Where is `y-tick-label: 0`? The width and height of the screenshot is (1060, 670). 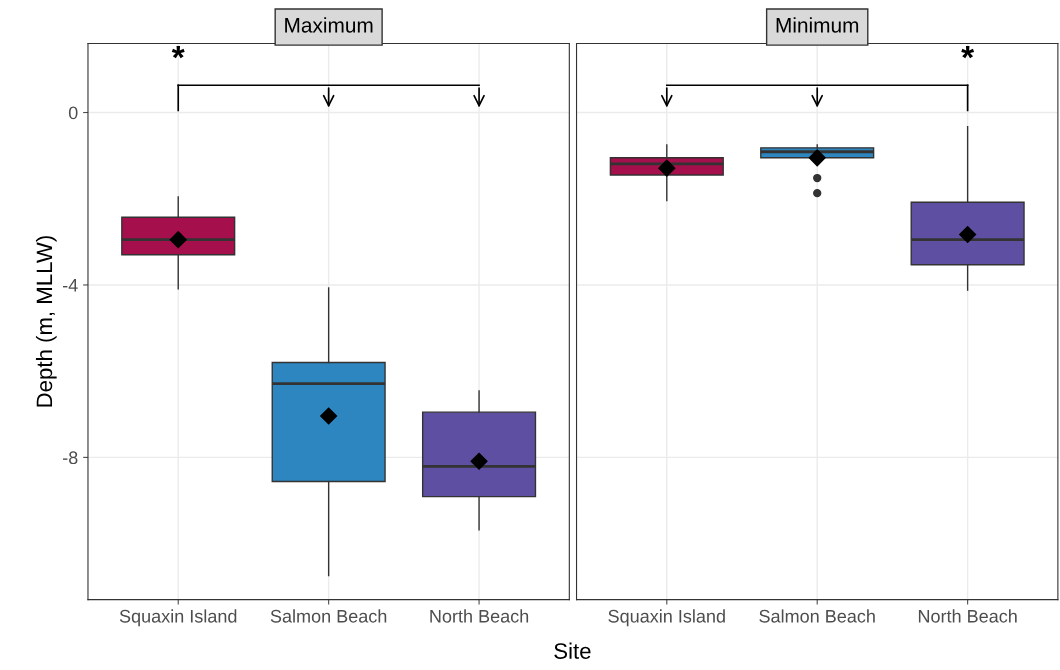 y-tick-label: 0 is located at coordinates (73, 113).